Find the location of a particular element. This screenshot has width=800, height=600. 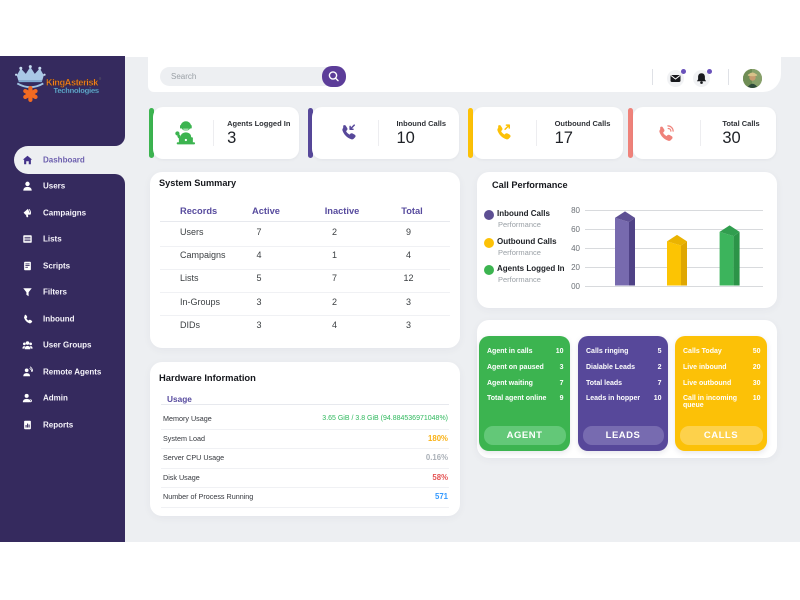

svg-text: KingAsterisk is located at coordinates (72, 83).